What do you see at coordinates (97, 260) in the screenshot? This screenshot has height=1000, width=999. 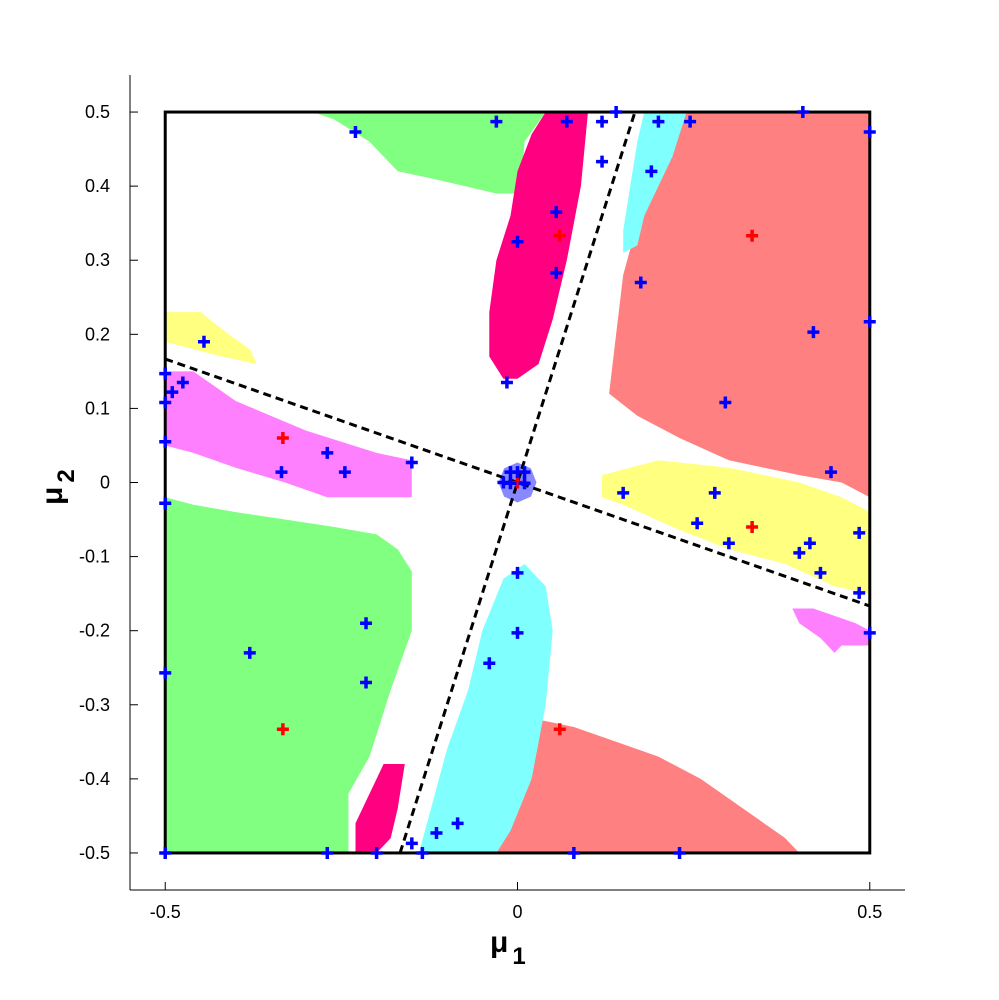 I see `y-tick-label-2: 0.3` at bounding box center [97, 260].